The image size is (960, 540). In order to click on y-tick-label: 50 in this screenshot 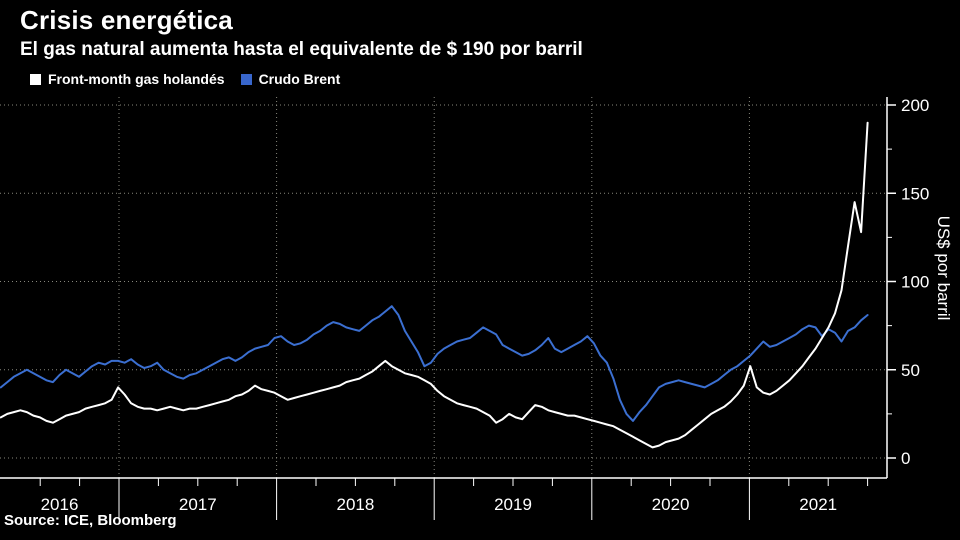, I will do `click(910, 370)`.